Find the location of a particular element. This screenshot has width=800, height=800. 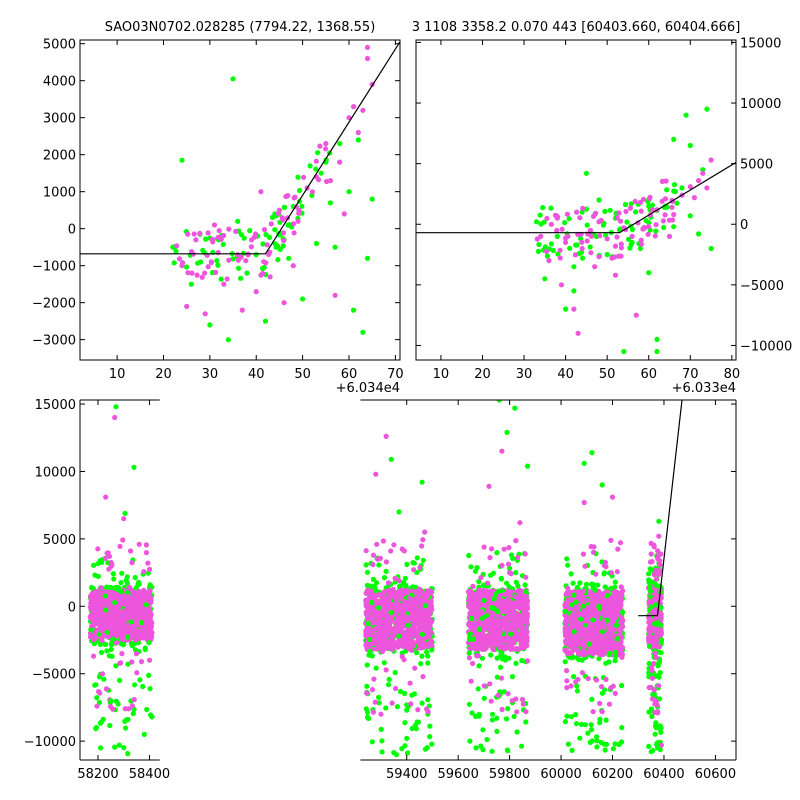

top-right-xtick-label: 70 is located at coordinates (690, 374).